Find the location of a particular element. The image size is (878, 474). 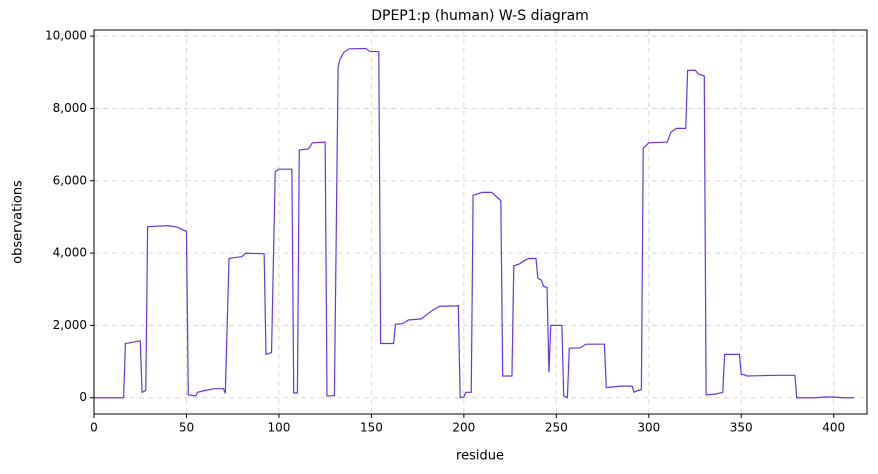

y-tick-label: 10,000 is located at coordinates (66, 36).